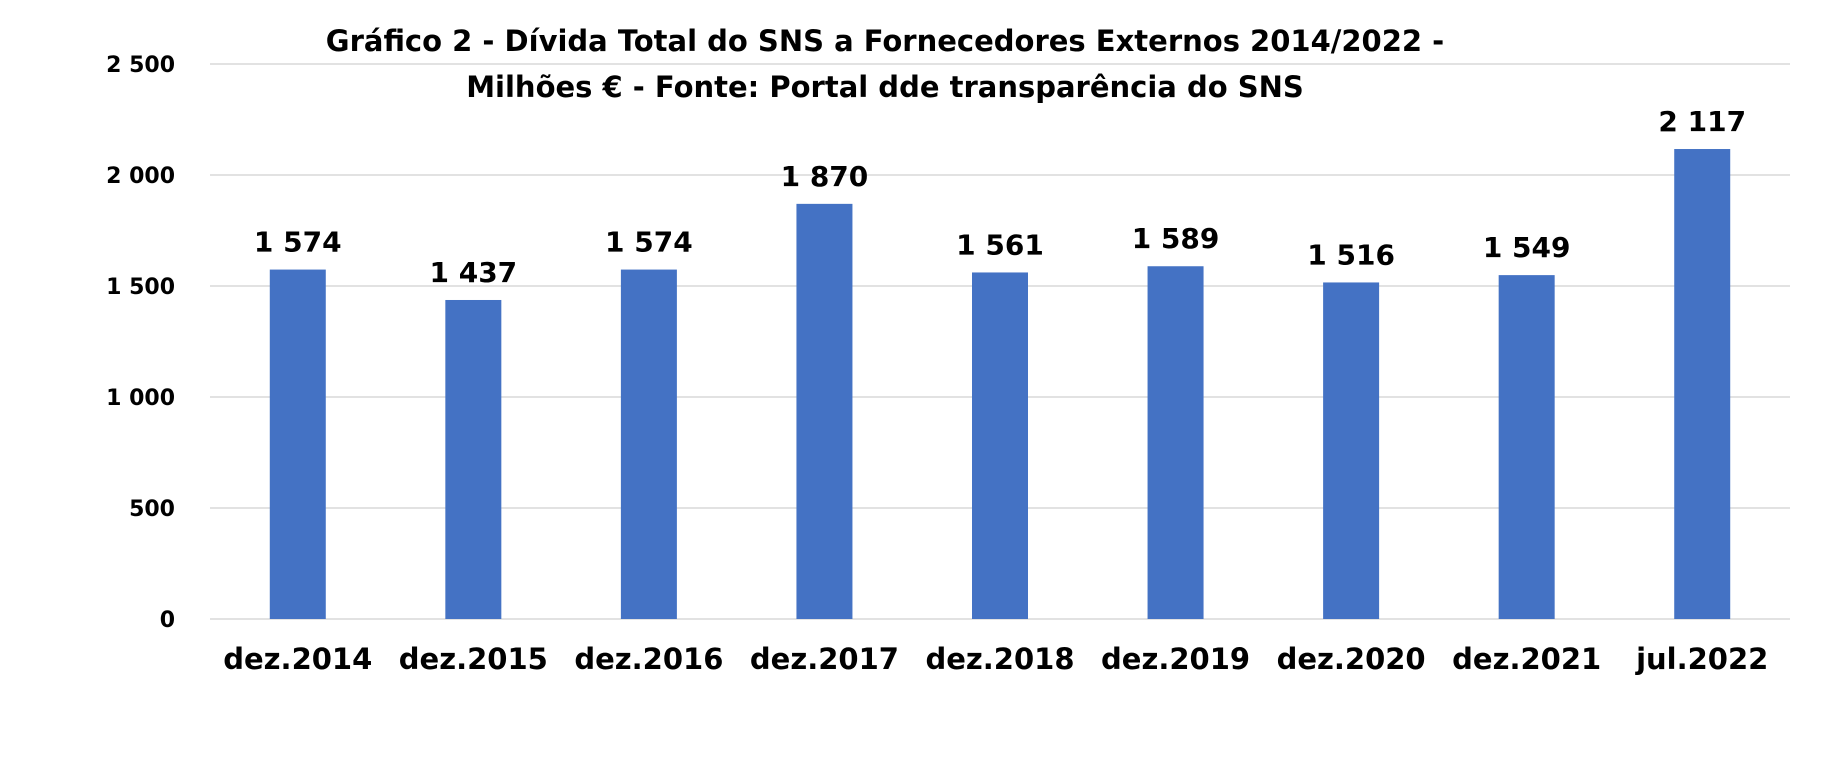  Describe the element at coordinates (473, 659) in the screenshot. I see `x-tick-label: dez.2015` at that location.